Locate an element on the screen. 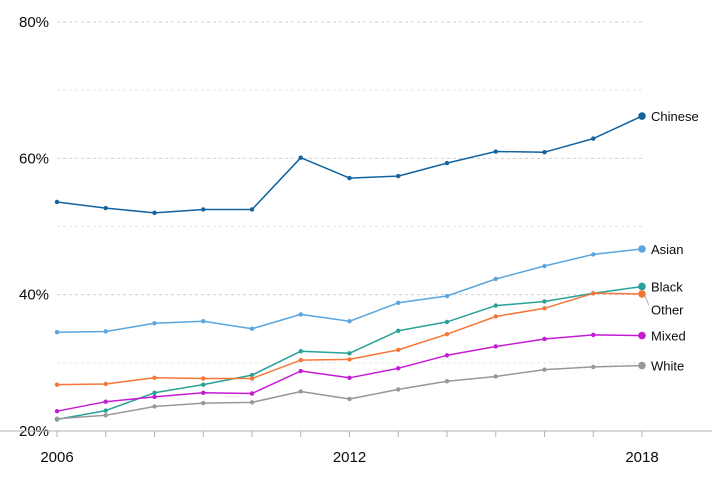 Image resolution: width=712 pixels, height=480 pixels. series-label-black: Black is located at coordinates (667, 286).